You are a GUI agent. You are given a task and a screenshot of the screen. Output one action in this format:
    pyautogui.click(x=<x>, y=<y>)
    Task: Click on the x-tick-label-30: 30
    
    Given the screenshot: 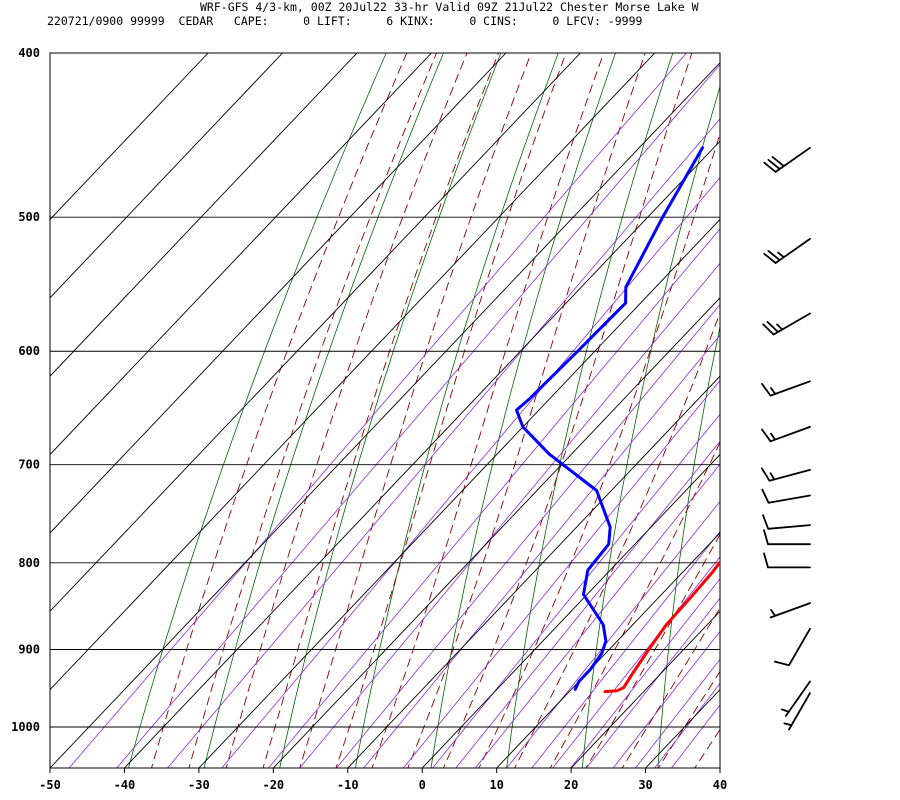 What is the action you would take?
    pyautogui.click(x=645, y=785)
    